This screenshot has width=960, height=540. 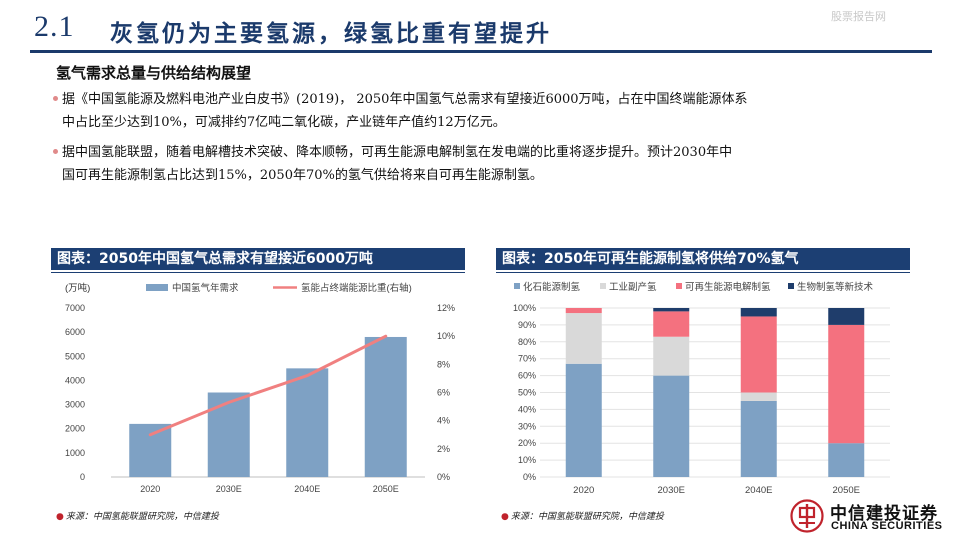 I want to click on y-tick-label-right: 12%, so click(x=446, y=308).